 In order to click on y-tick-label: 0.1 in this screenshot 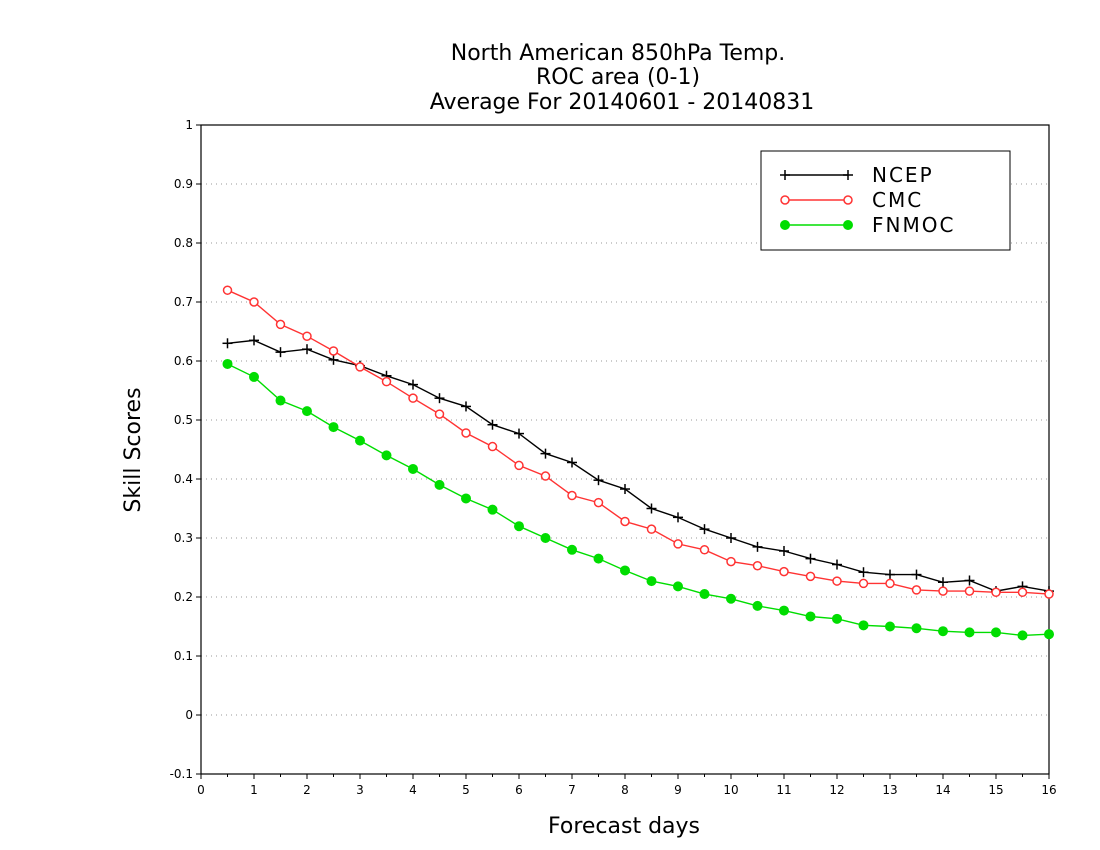, I will do `click(183, 656)`.